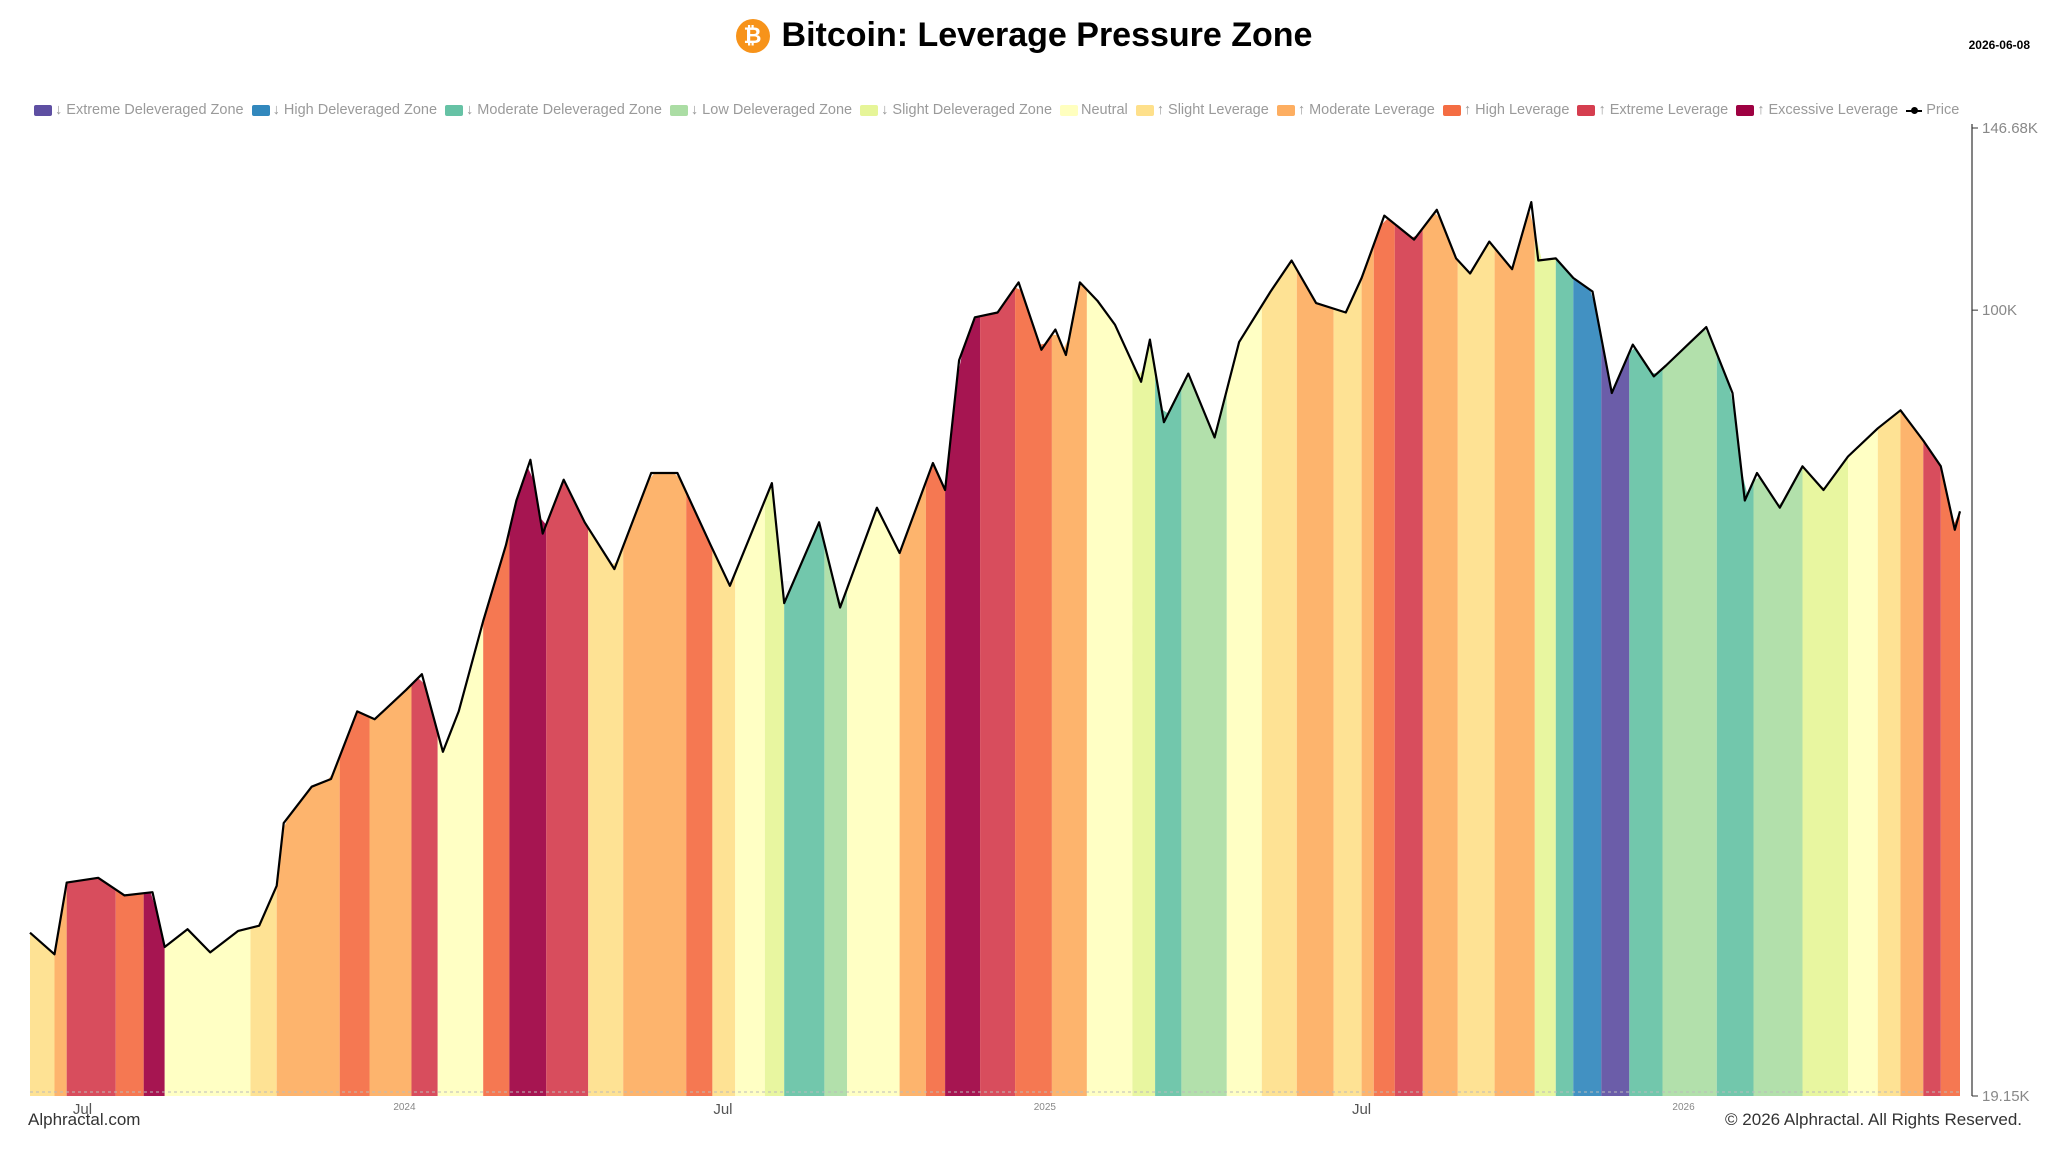 Image resolution: width=2048 pixels, height=1152 pixels. I want to click on x-tick-label: 2025, so click(1045, 1107).